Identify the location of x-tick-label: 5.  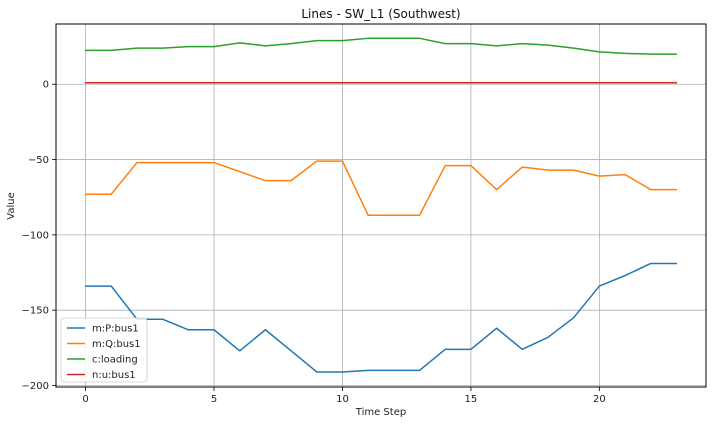
(214, 399).